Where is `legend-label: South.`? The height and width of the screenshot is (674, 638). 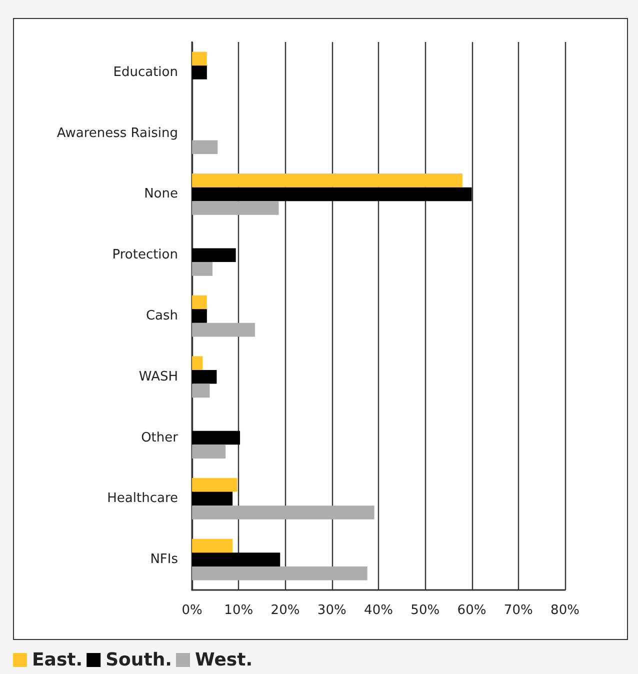 legend-label: South. is located at coordinates (139, 660).